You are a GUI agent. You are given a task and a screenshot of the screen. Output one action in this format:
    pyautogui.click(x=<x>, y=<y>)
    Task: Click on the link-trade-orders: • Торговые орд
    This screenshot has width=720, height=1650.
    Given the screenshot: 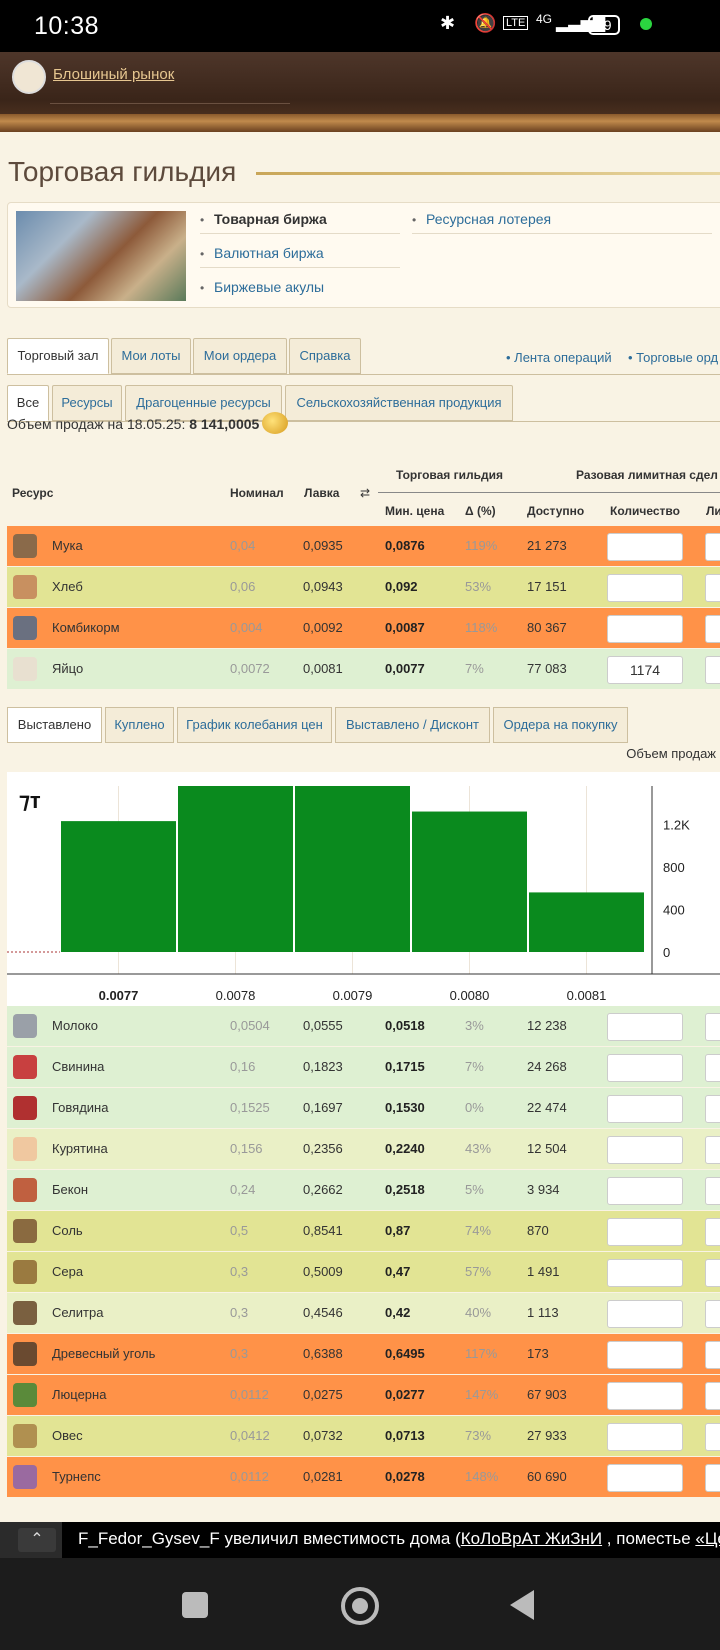 What is the action you would take?
    pyautogui.click(x=673, y=357)
    